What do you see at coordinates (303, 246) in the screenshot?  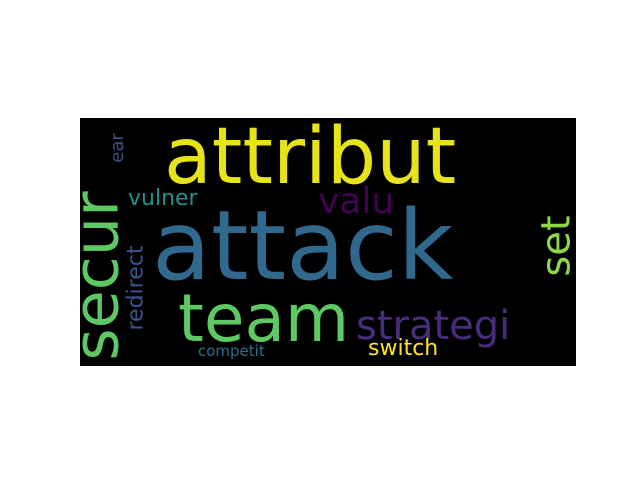 I see `word-attack: attack` at bounding box center [303, 246].